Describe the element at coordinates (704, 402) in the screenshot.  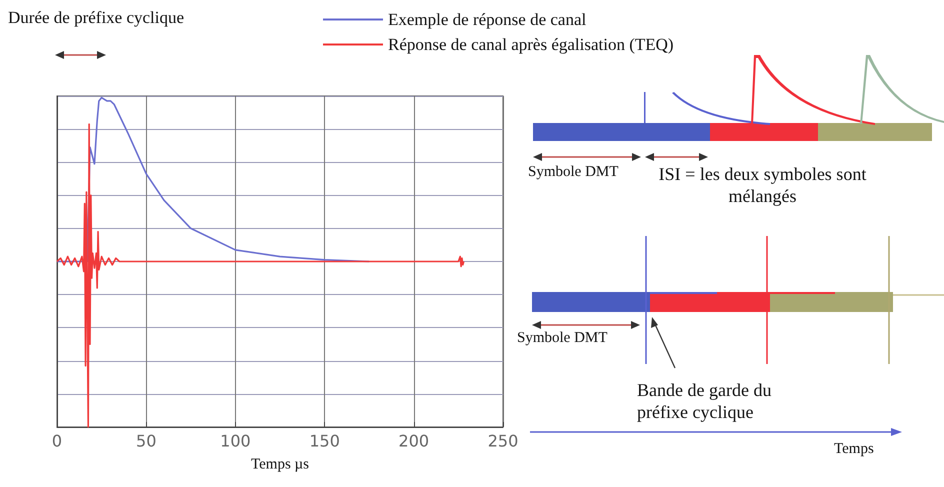
I see `text: Bande de garde du préfixe cyclique` at that location.